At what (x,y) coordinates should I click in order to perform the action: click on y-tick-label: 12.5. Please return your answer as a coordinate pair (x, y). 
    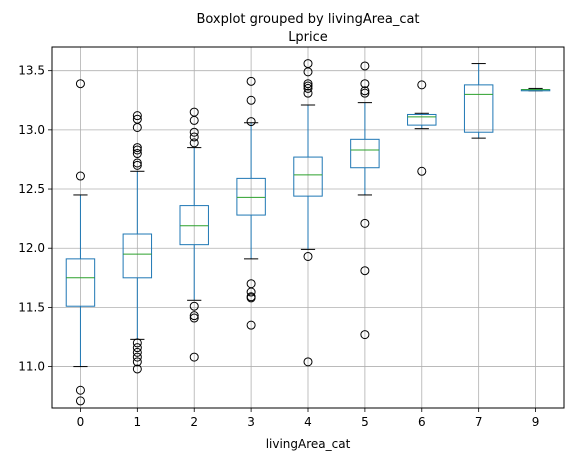
    Looking at the image, I should click on (31, 189).